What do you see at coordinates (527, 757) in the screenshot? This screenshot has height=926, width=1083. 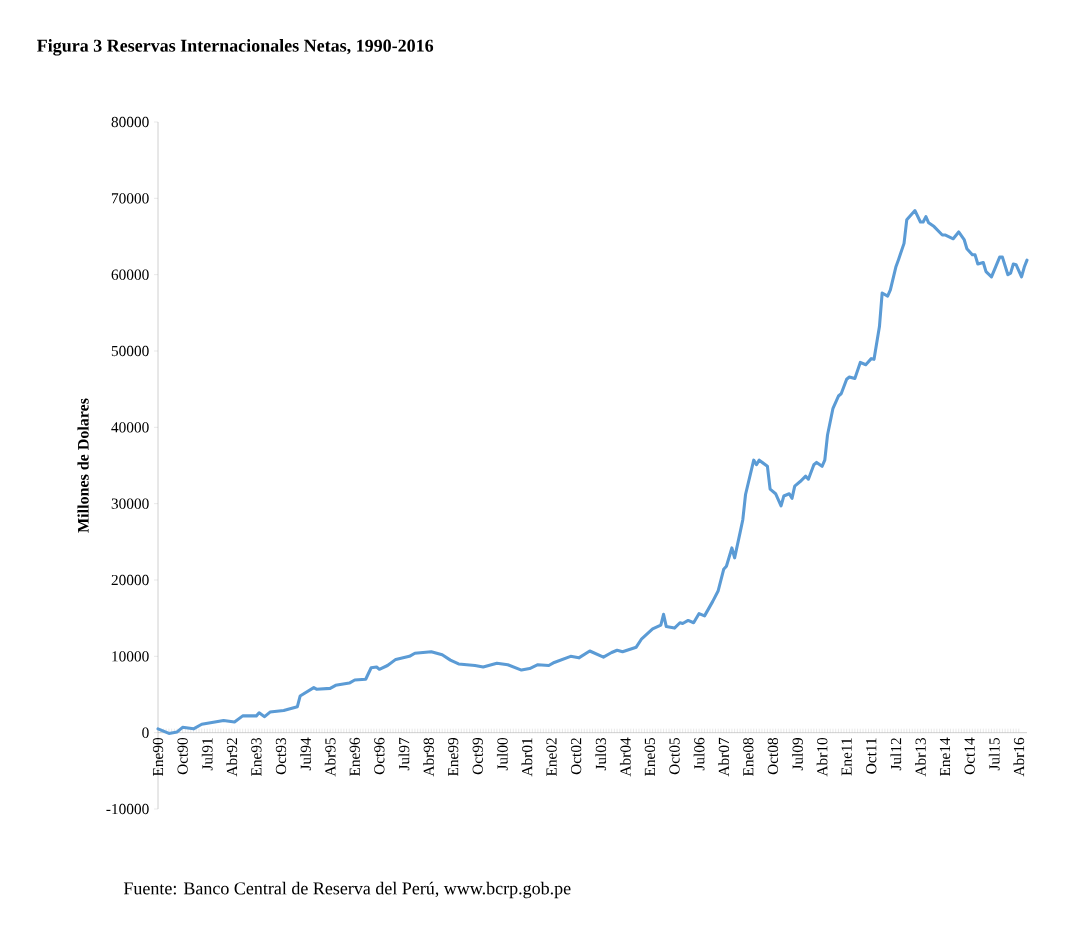 I see `x-tick-label: Abr01` at bounding box center [527, 757].